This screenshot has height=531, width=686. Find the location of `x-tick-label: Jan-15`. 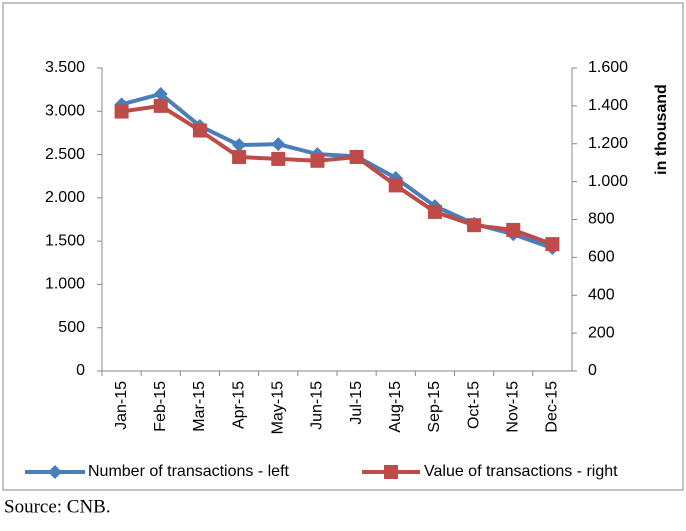

x-tick-label: Jan-15 is located at coordinates (121, 405).